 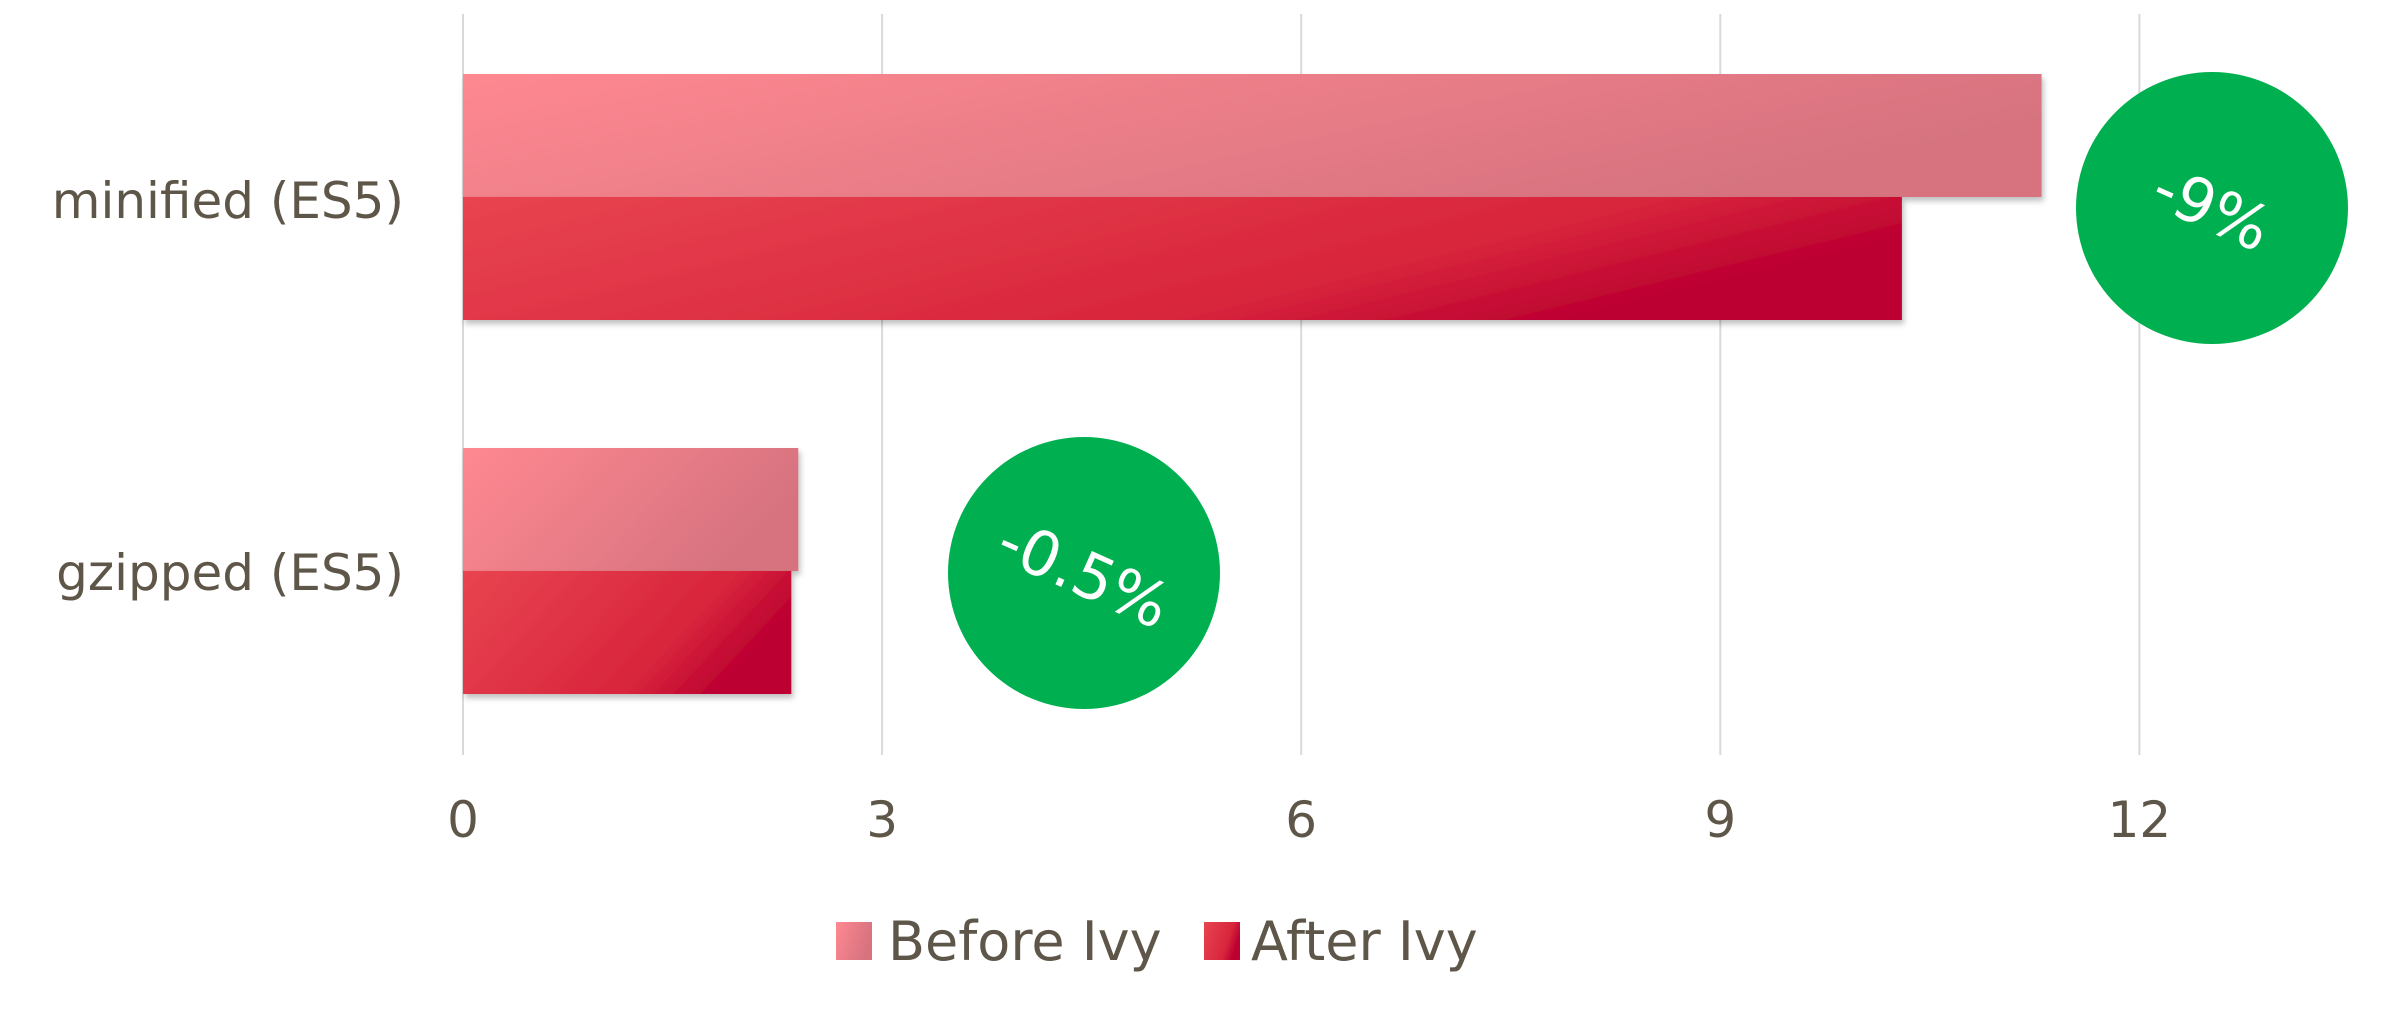 I want to click on x-axis: 0 3 6 9 12, so click(x=1309, y=820).